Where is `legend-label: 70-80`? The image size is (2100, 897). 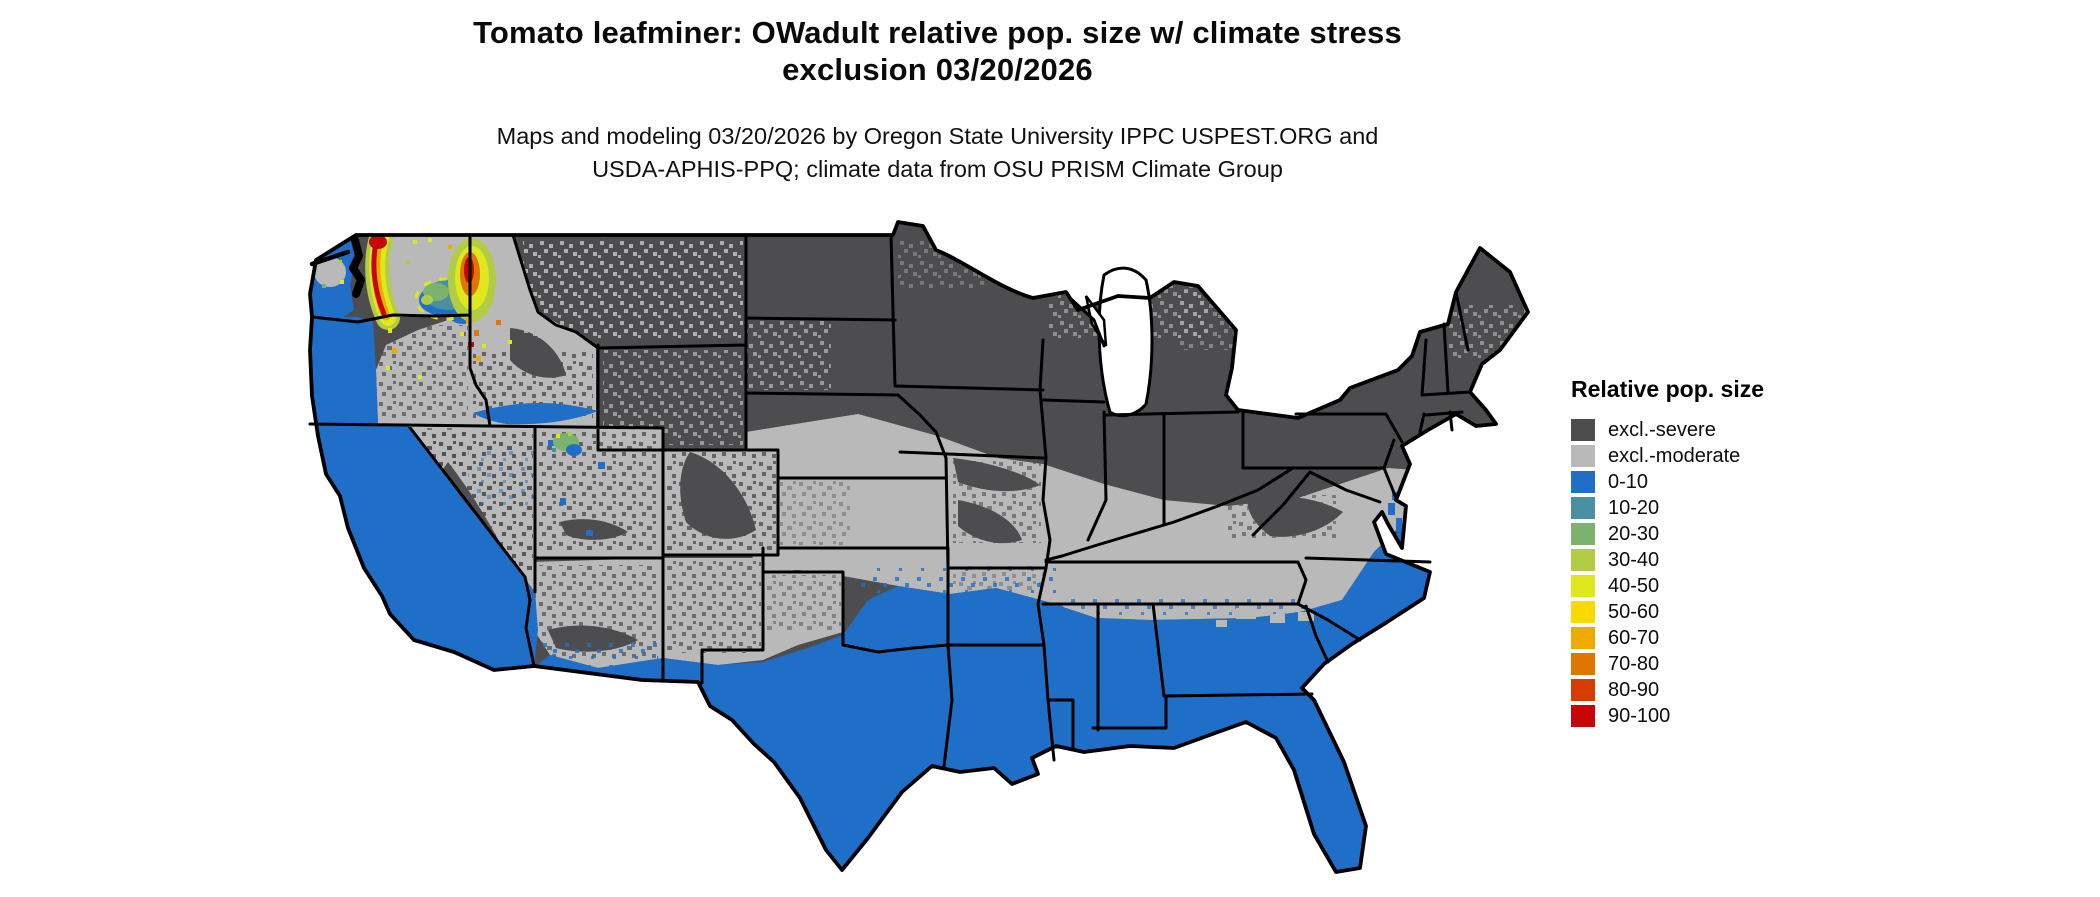 legend-label: 70-80 is located at coordinates (1634, 663).